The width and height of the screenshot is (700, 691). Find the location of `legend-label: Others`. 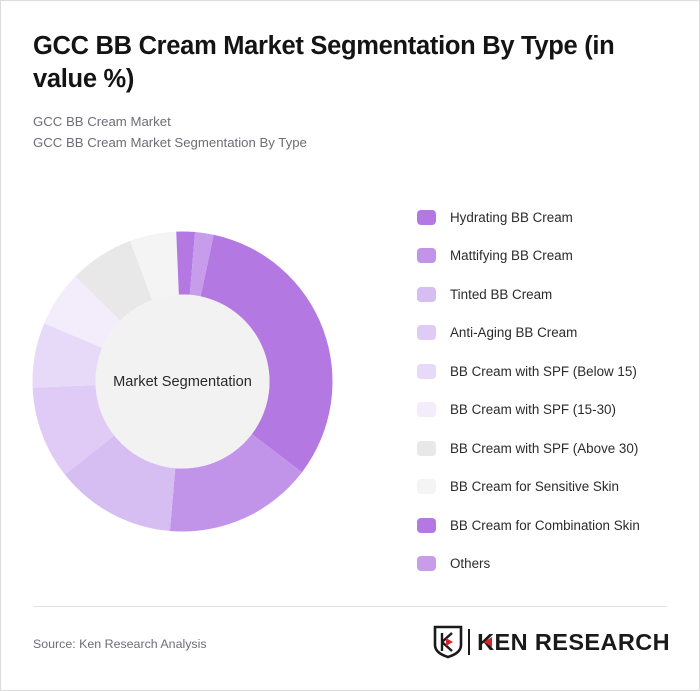

legend-label: Others is located at coordinates (470, 564).